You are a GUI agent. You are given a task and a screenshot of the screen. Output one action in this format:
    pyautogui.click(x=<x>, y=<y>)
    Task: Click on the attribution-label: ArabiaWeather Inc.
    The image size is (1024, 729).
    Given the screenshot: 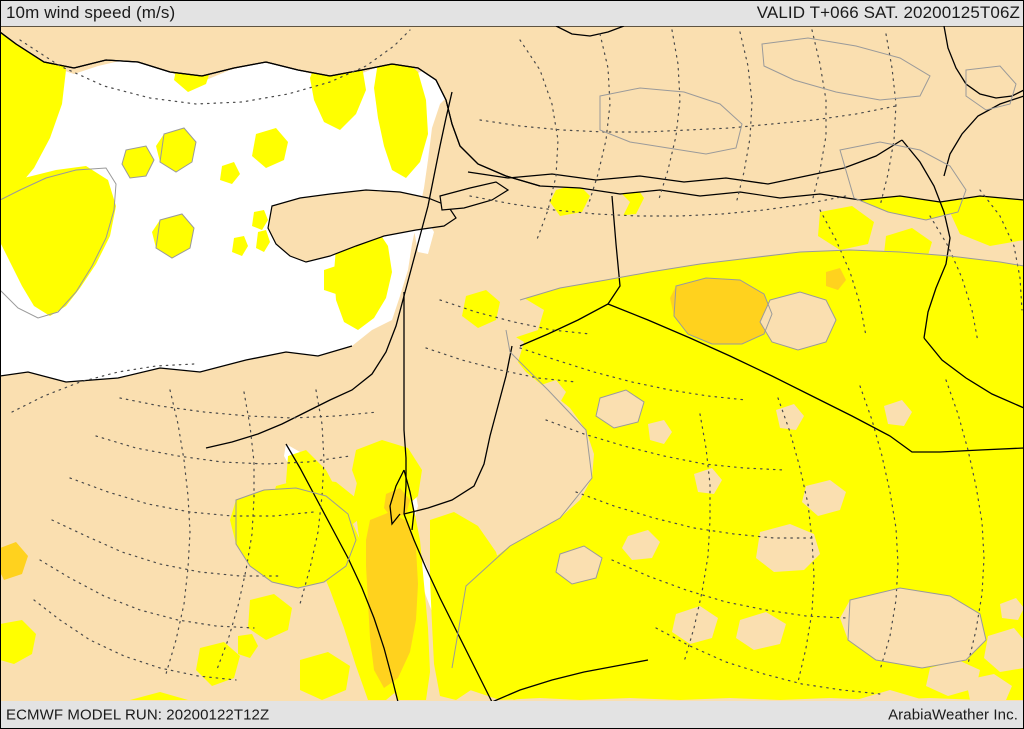 What is the action you would take?
    pyautogui.click(x=953, y=715)
    